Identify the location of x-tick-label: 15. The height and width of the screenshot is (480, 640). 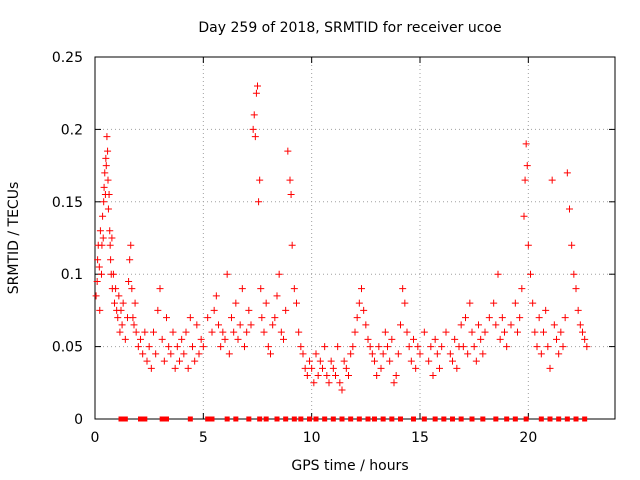
(420, 438).